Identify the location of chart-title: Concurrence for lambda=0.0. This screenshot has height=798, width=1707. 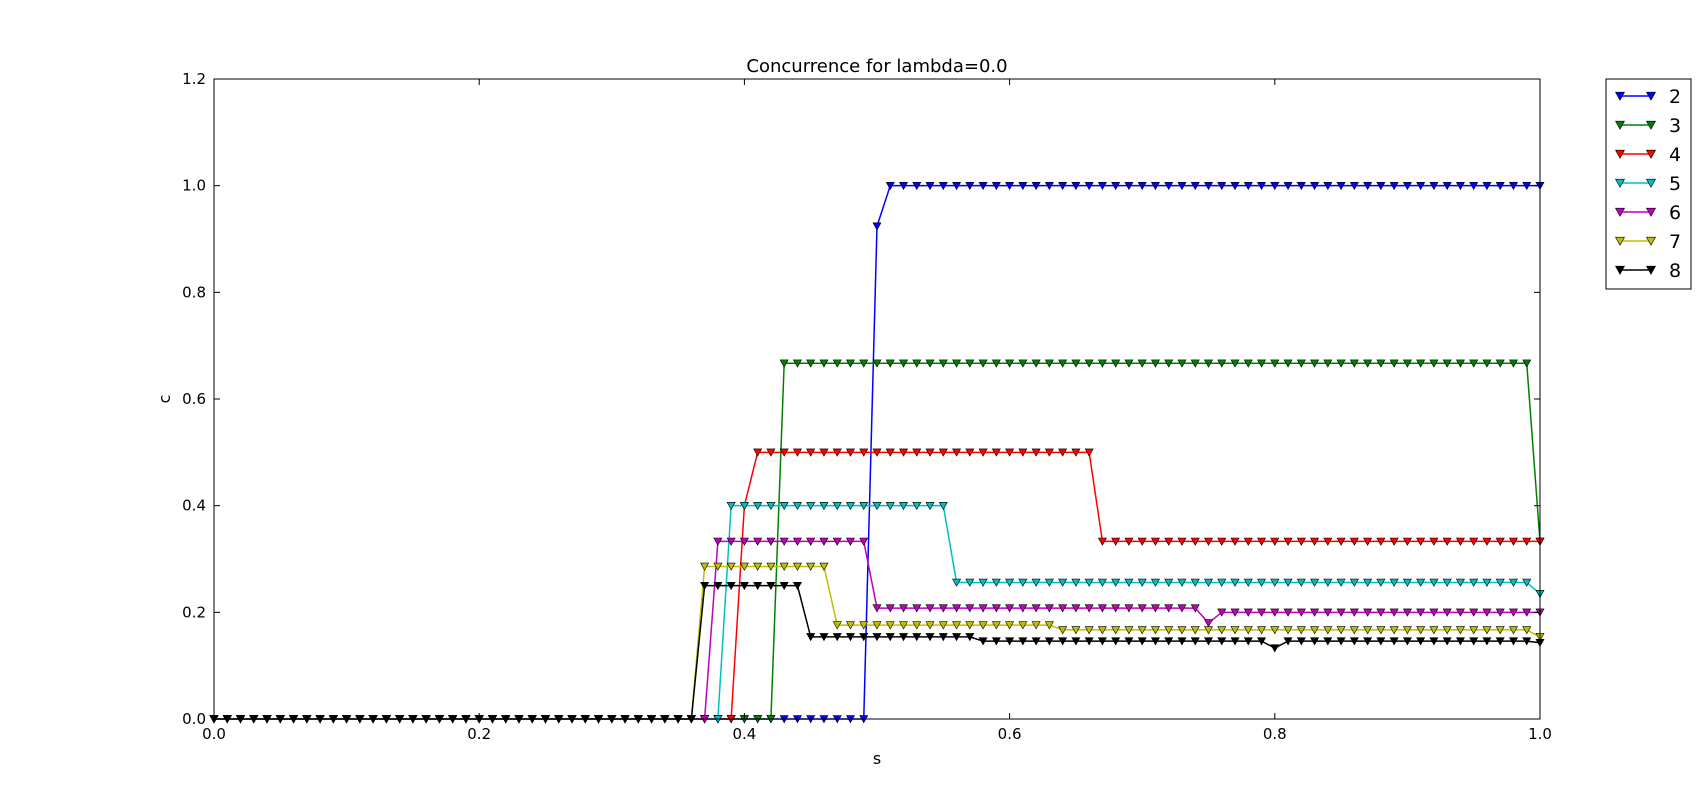
(876, 66).